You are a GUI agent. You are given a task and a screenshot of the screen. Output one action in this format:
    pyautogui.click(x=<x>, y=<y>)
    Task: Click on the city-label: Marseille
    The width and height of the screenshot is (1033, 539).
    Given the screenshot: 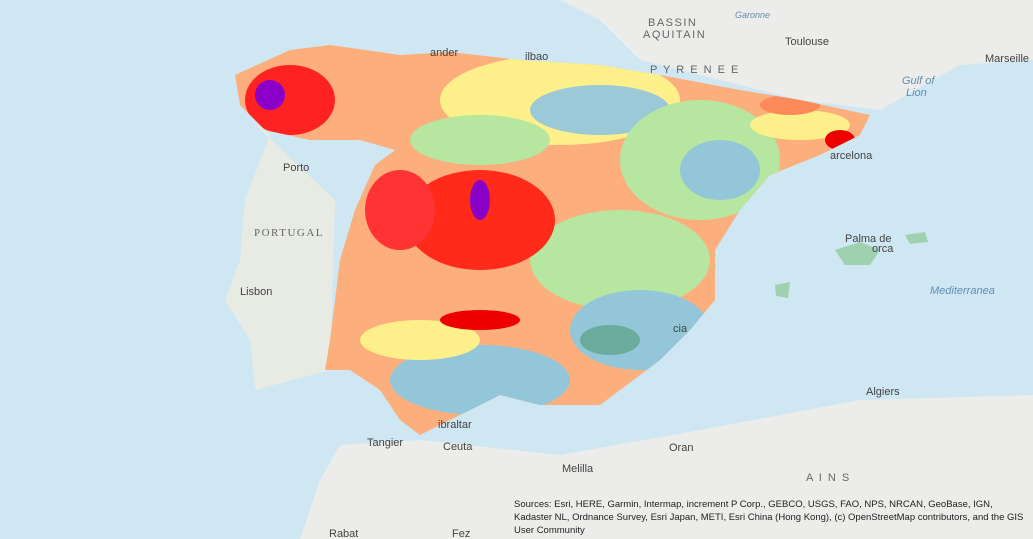 What is the action you would take?
    pyautogui.click(x=1007, y=59)
    